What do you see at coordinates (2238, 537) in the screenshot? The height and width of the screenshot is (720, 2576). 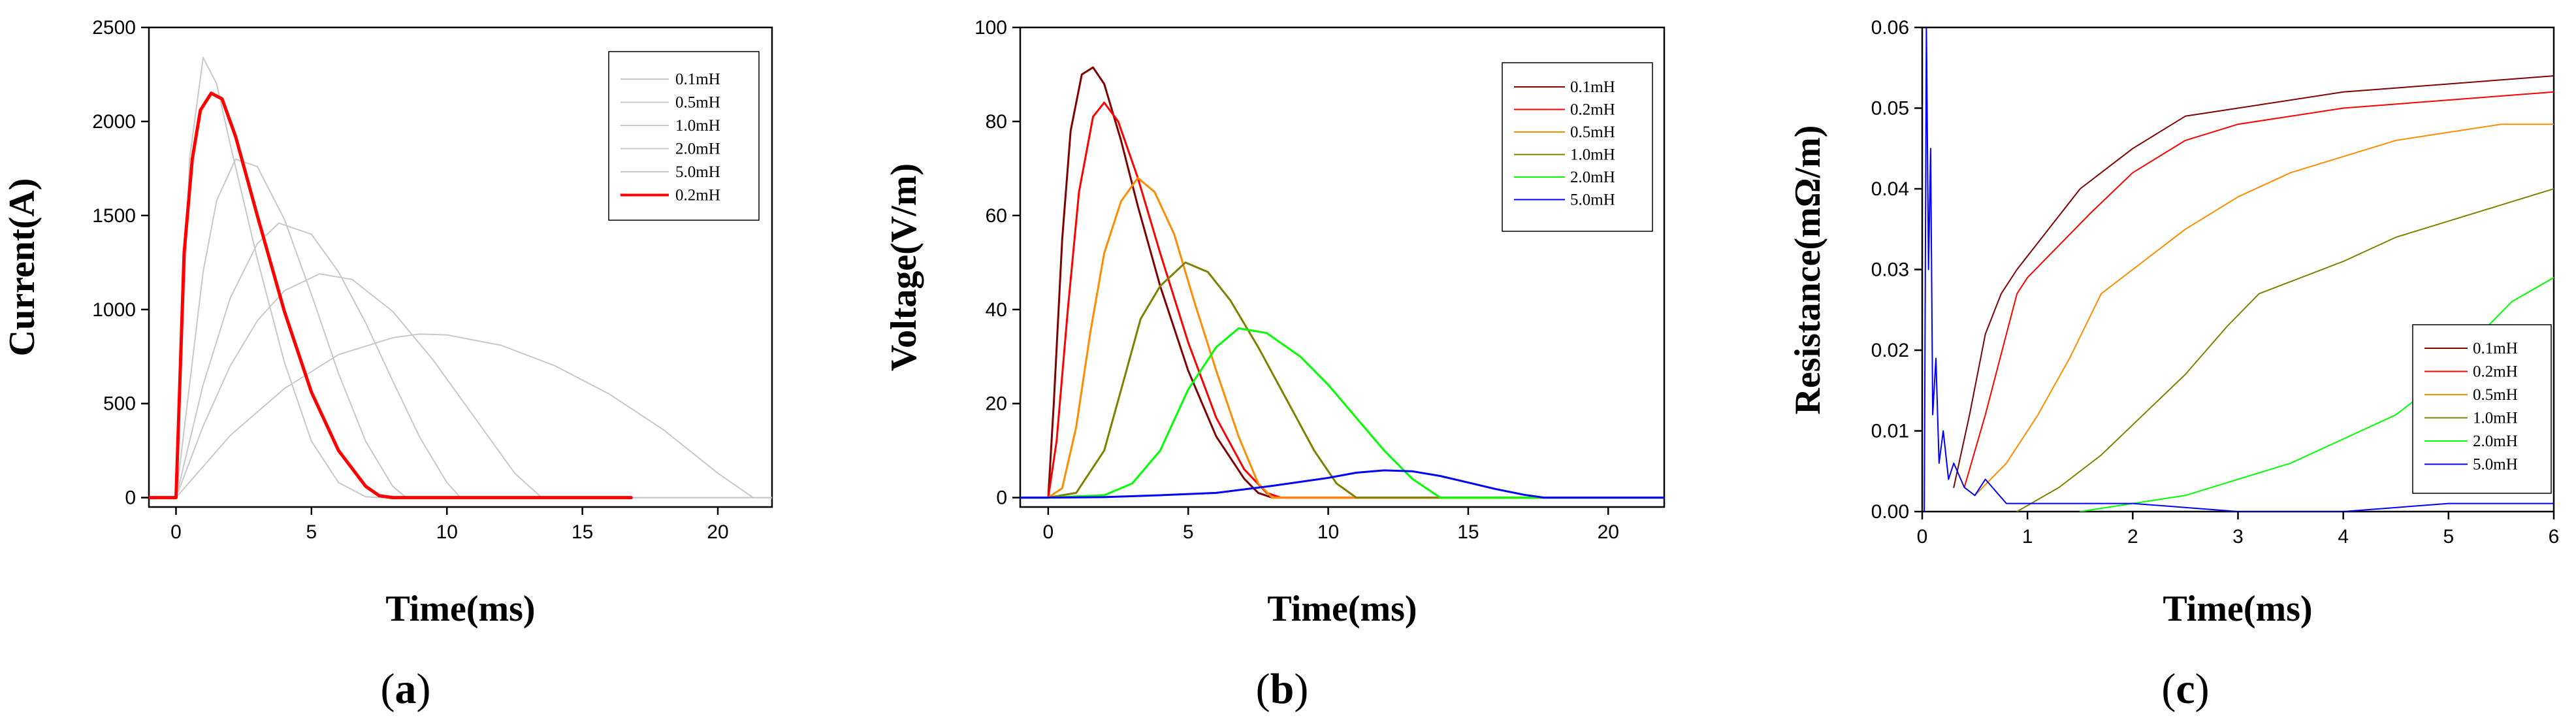 I see `x-tick-label: 3` at bounding box center [2238, 537].